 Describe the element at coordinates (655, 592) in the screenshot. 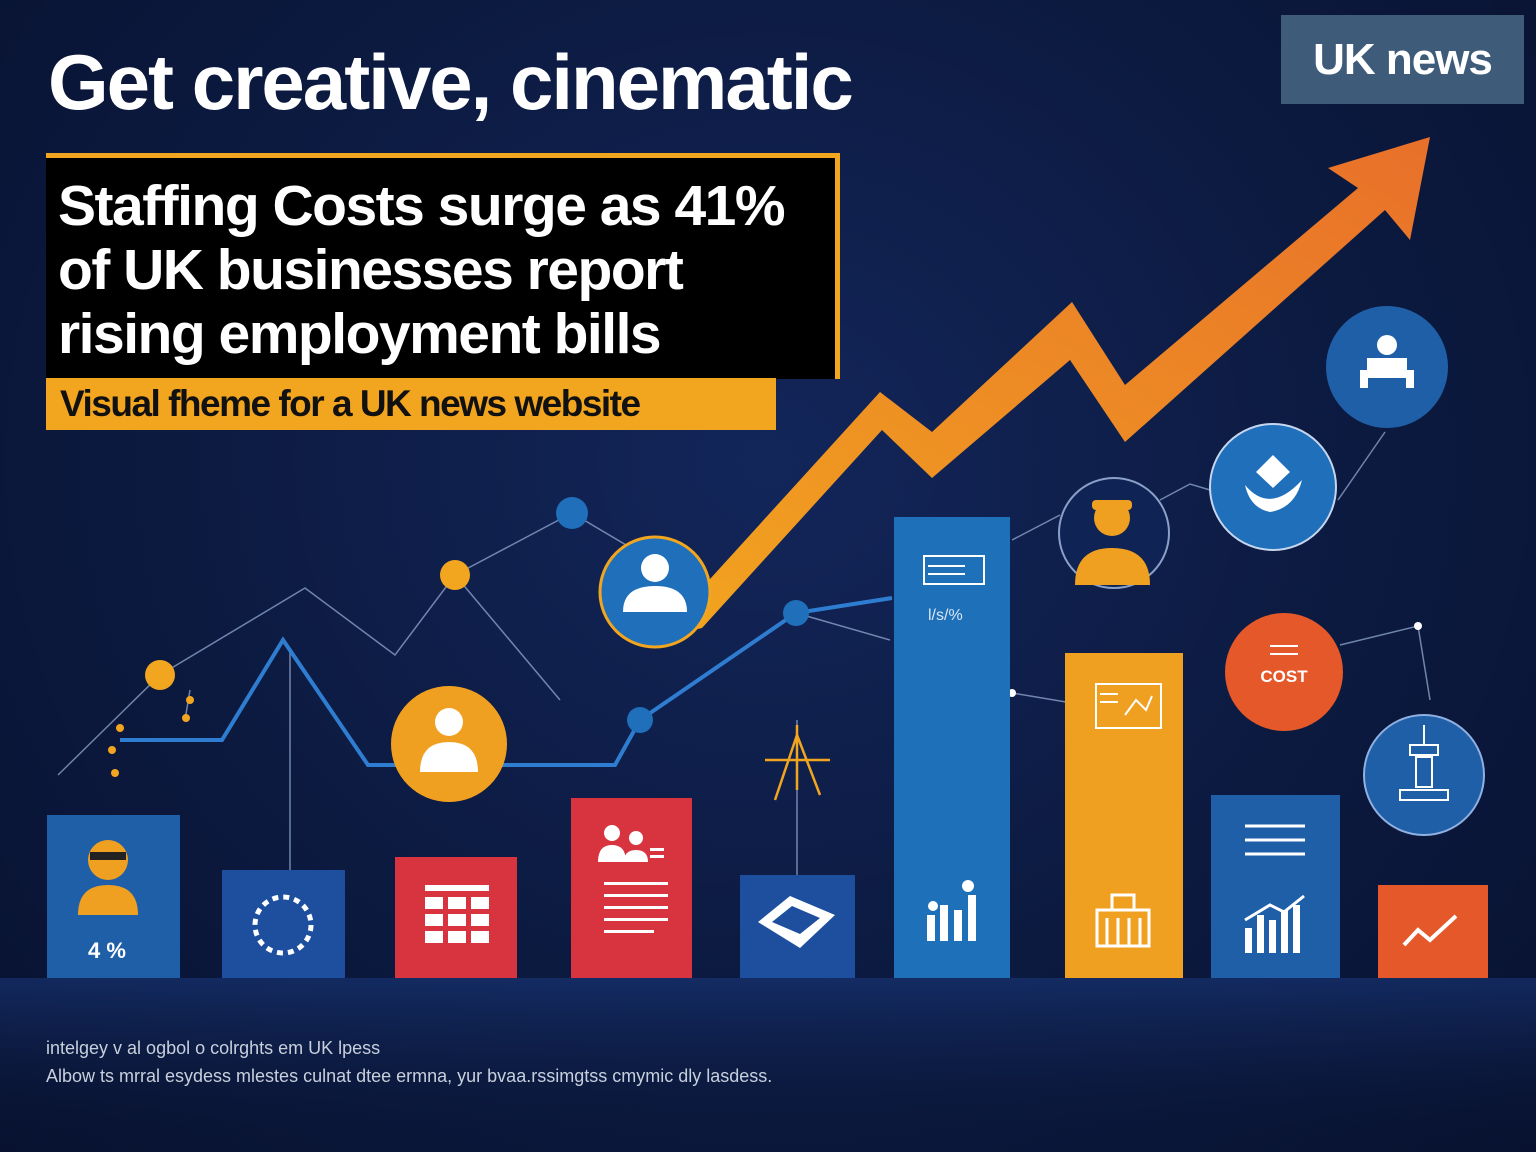

I see `circle-person-blue` at that location.